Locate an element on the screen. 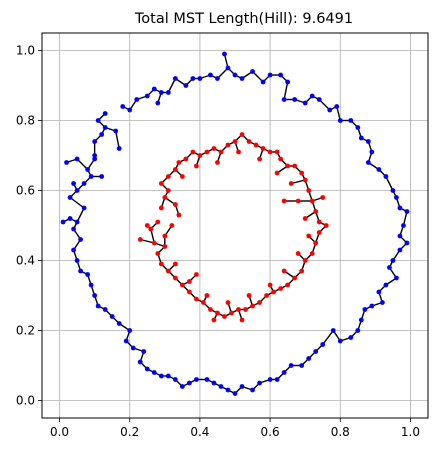  y-tick-label: 0.2 is located at coordinates (25, 331).